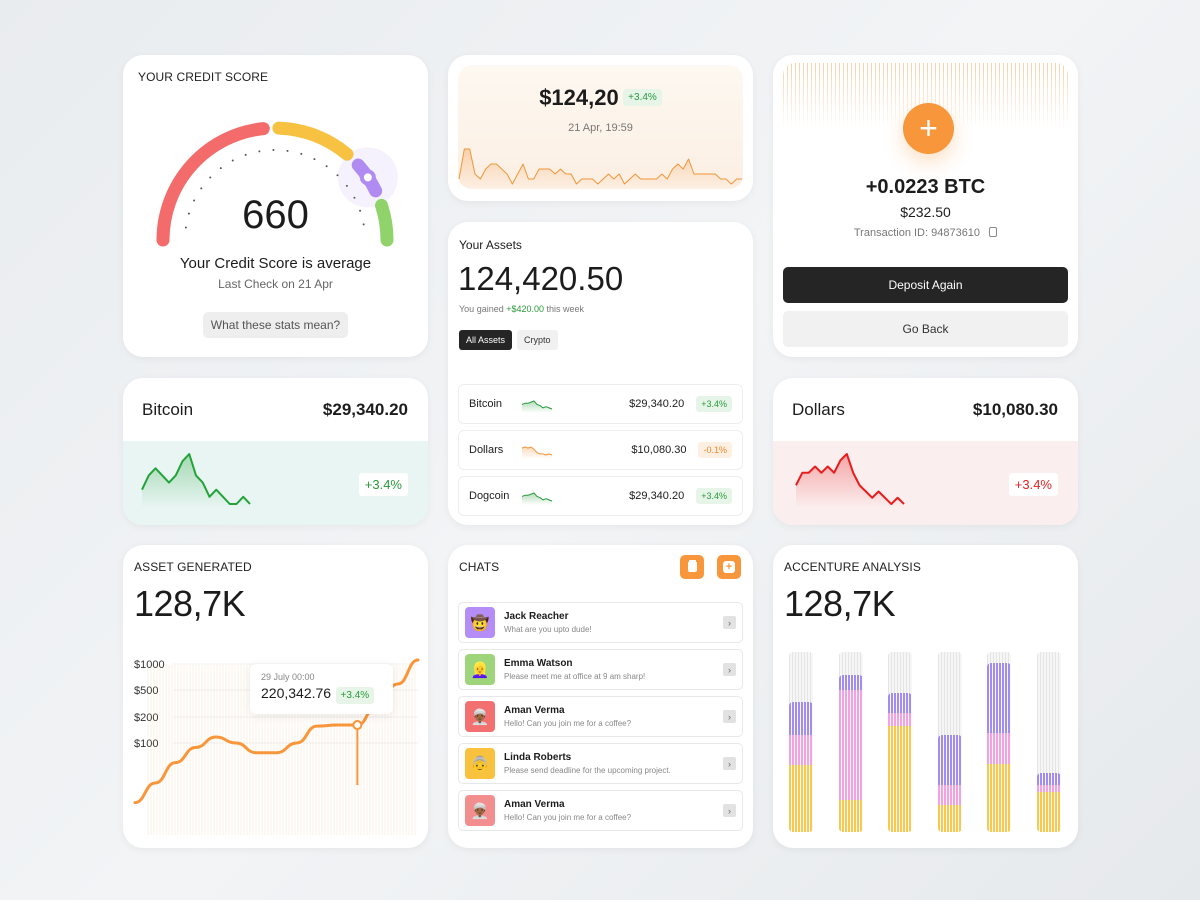 This screenshot has width=1200, height=900. I want to click on chat-message: What are you upto dude!, so click(548, 629).